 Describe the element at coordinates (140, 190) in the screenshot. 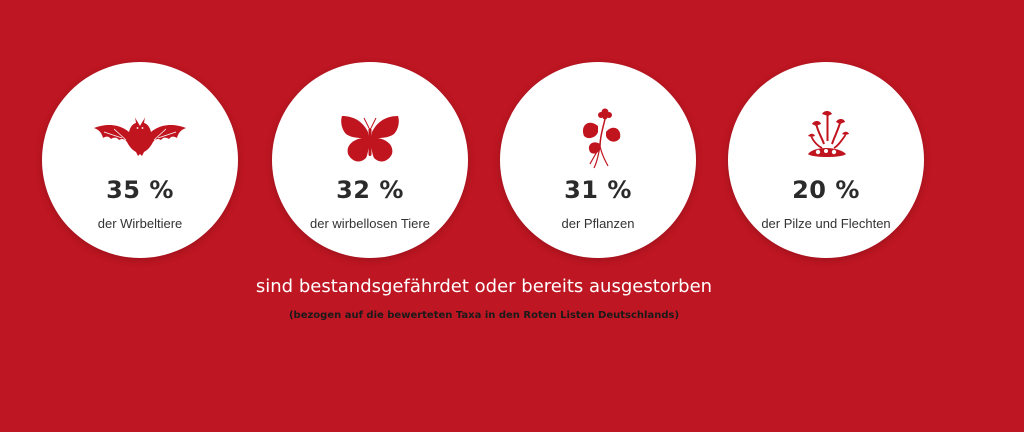

I see `stat-percent: 35 %` at that location.